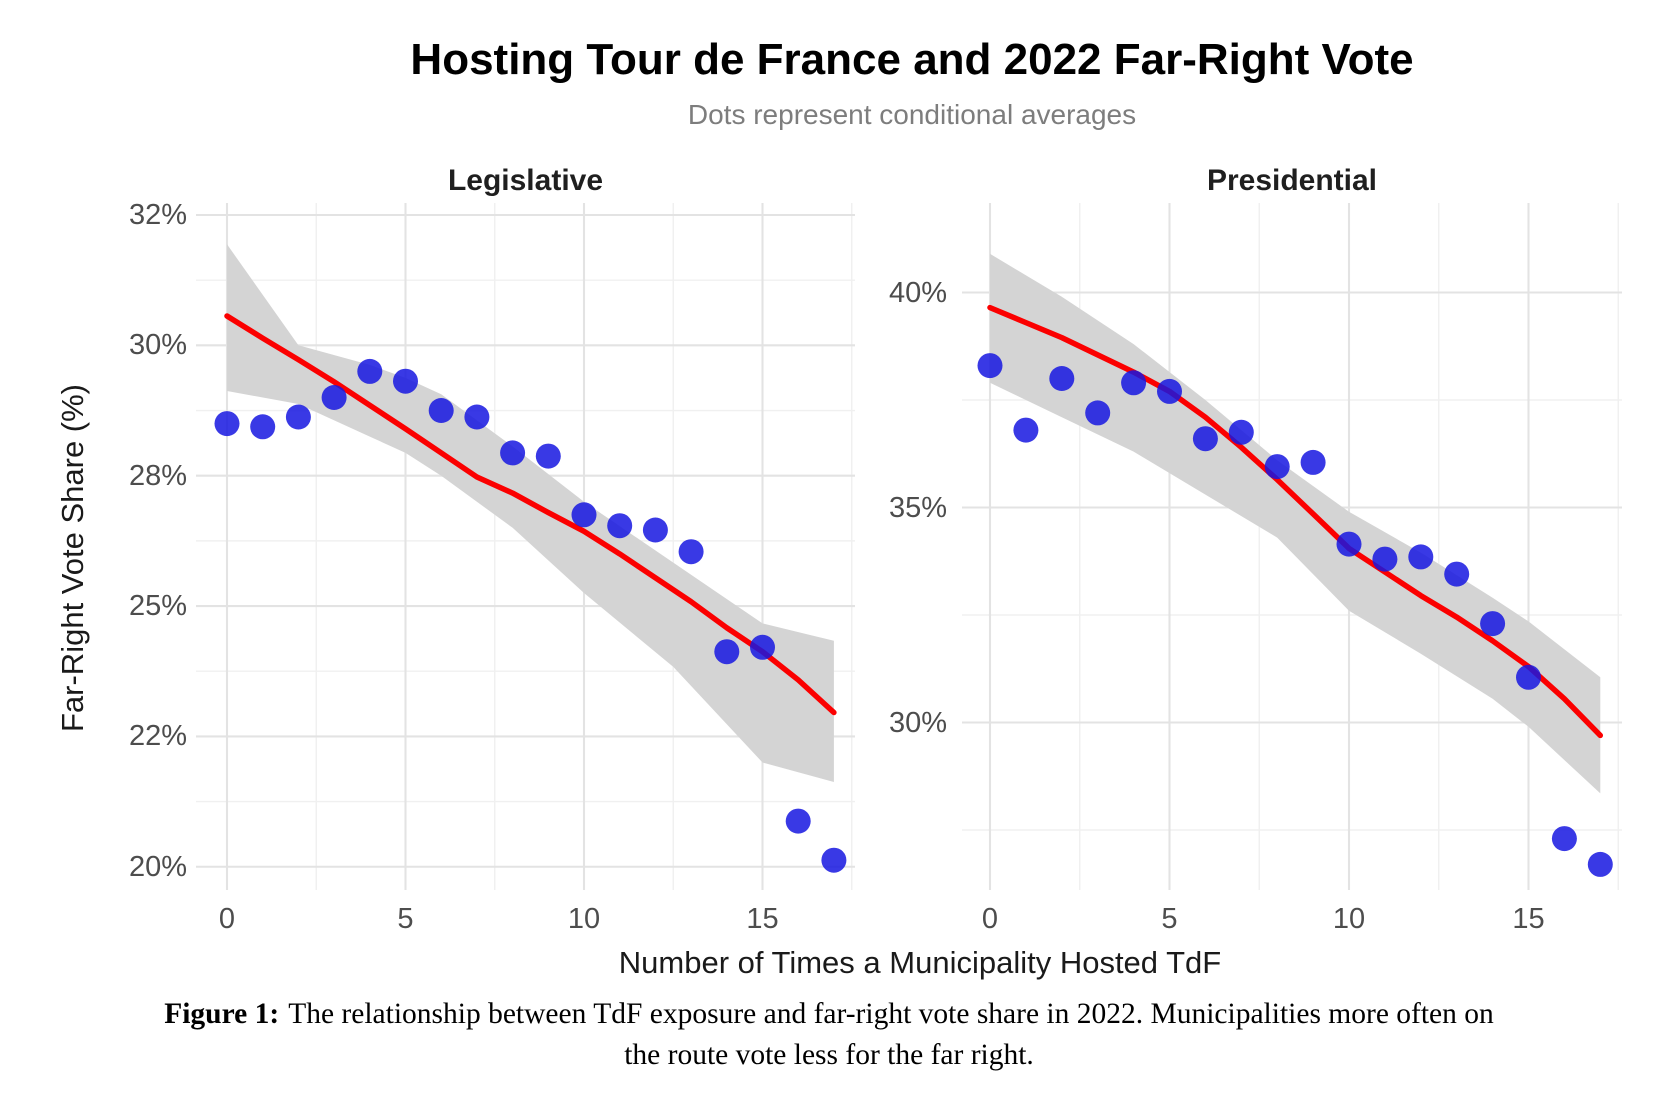 The width and height of the screenshot is (1658, 1094). I want to click on caption-line-2: the route vote less for the far right., so click(829, 1055).